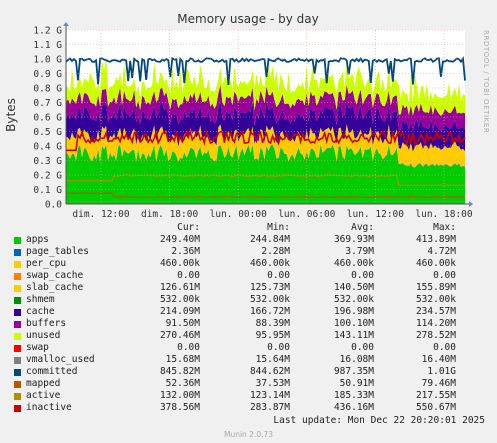  What do you see at coordinates (47, 118) in the screenshot?
I see `y-tick-label: 0.6 G` at bounding box center [47, 118].